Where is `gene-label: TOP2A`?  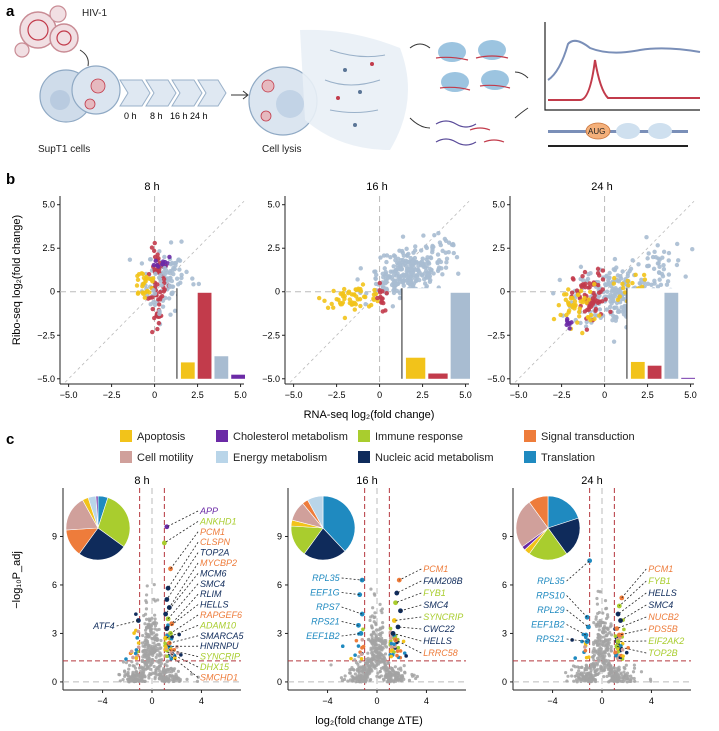
gene-label: TOP2A is located at coordinates (214, 553).